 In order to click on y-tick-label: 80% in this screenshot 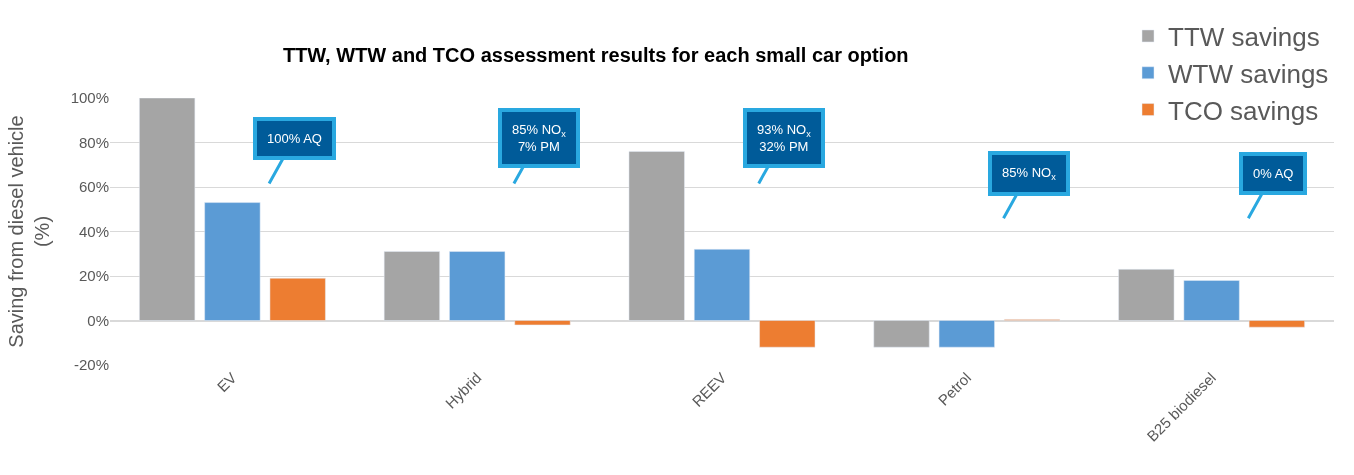, I will do `click(93, 142)`.